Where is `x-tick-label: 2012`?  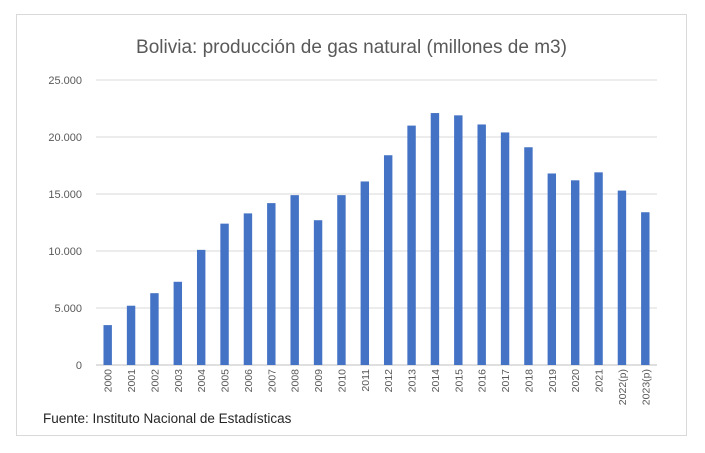 x-tick-label: 2012 is located at coordinates (389, 381).